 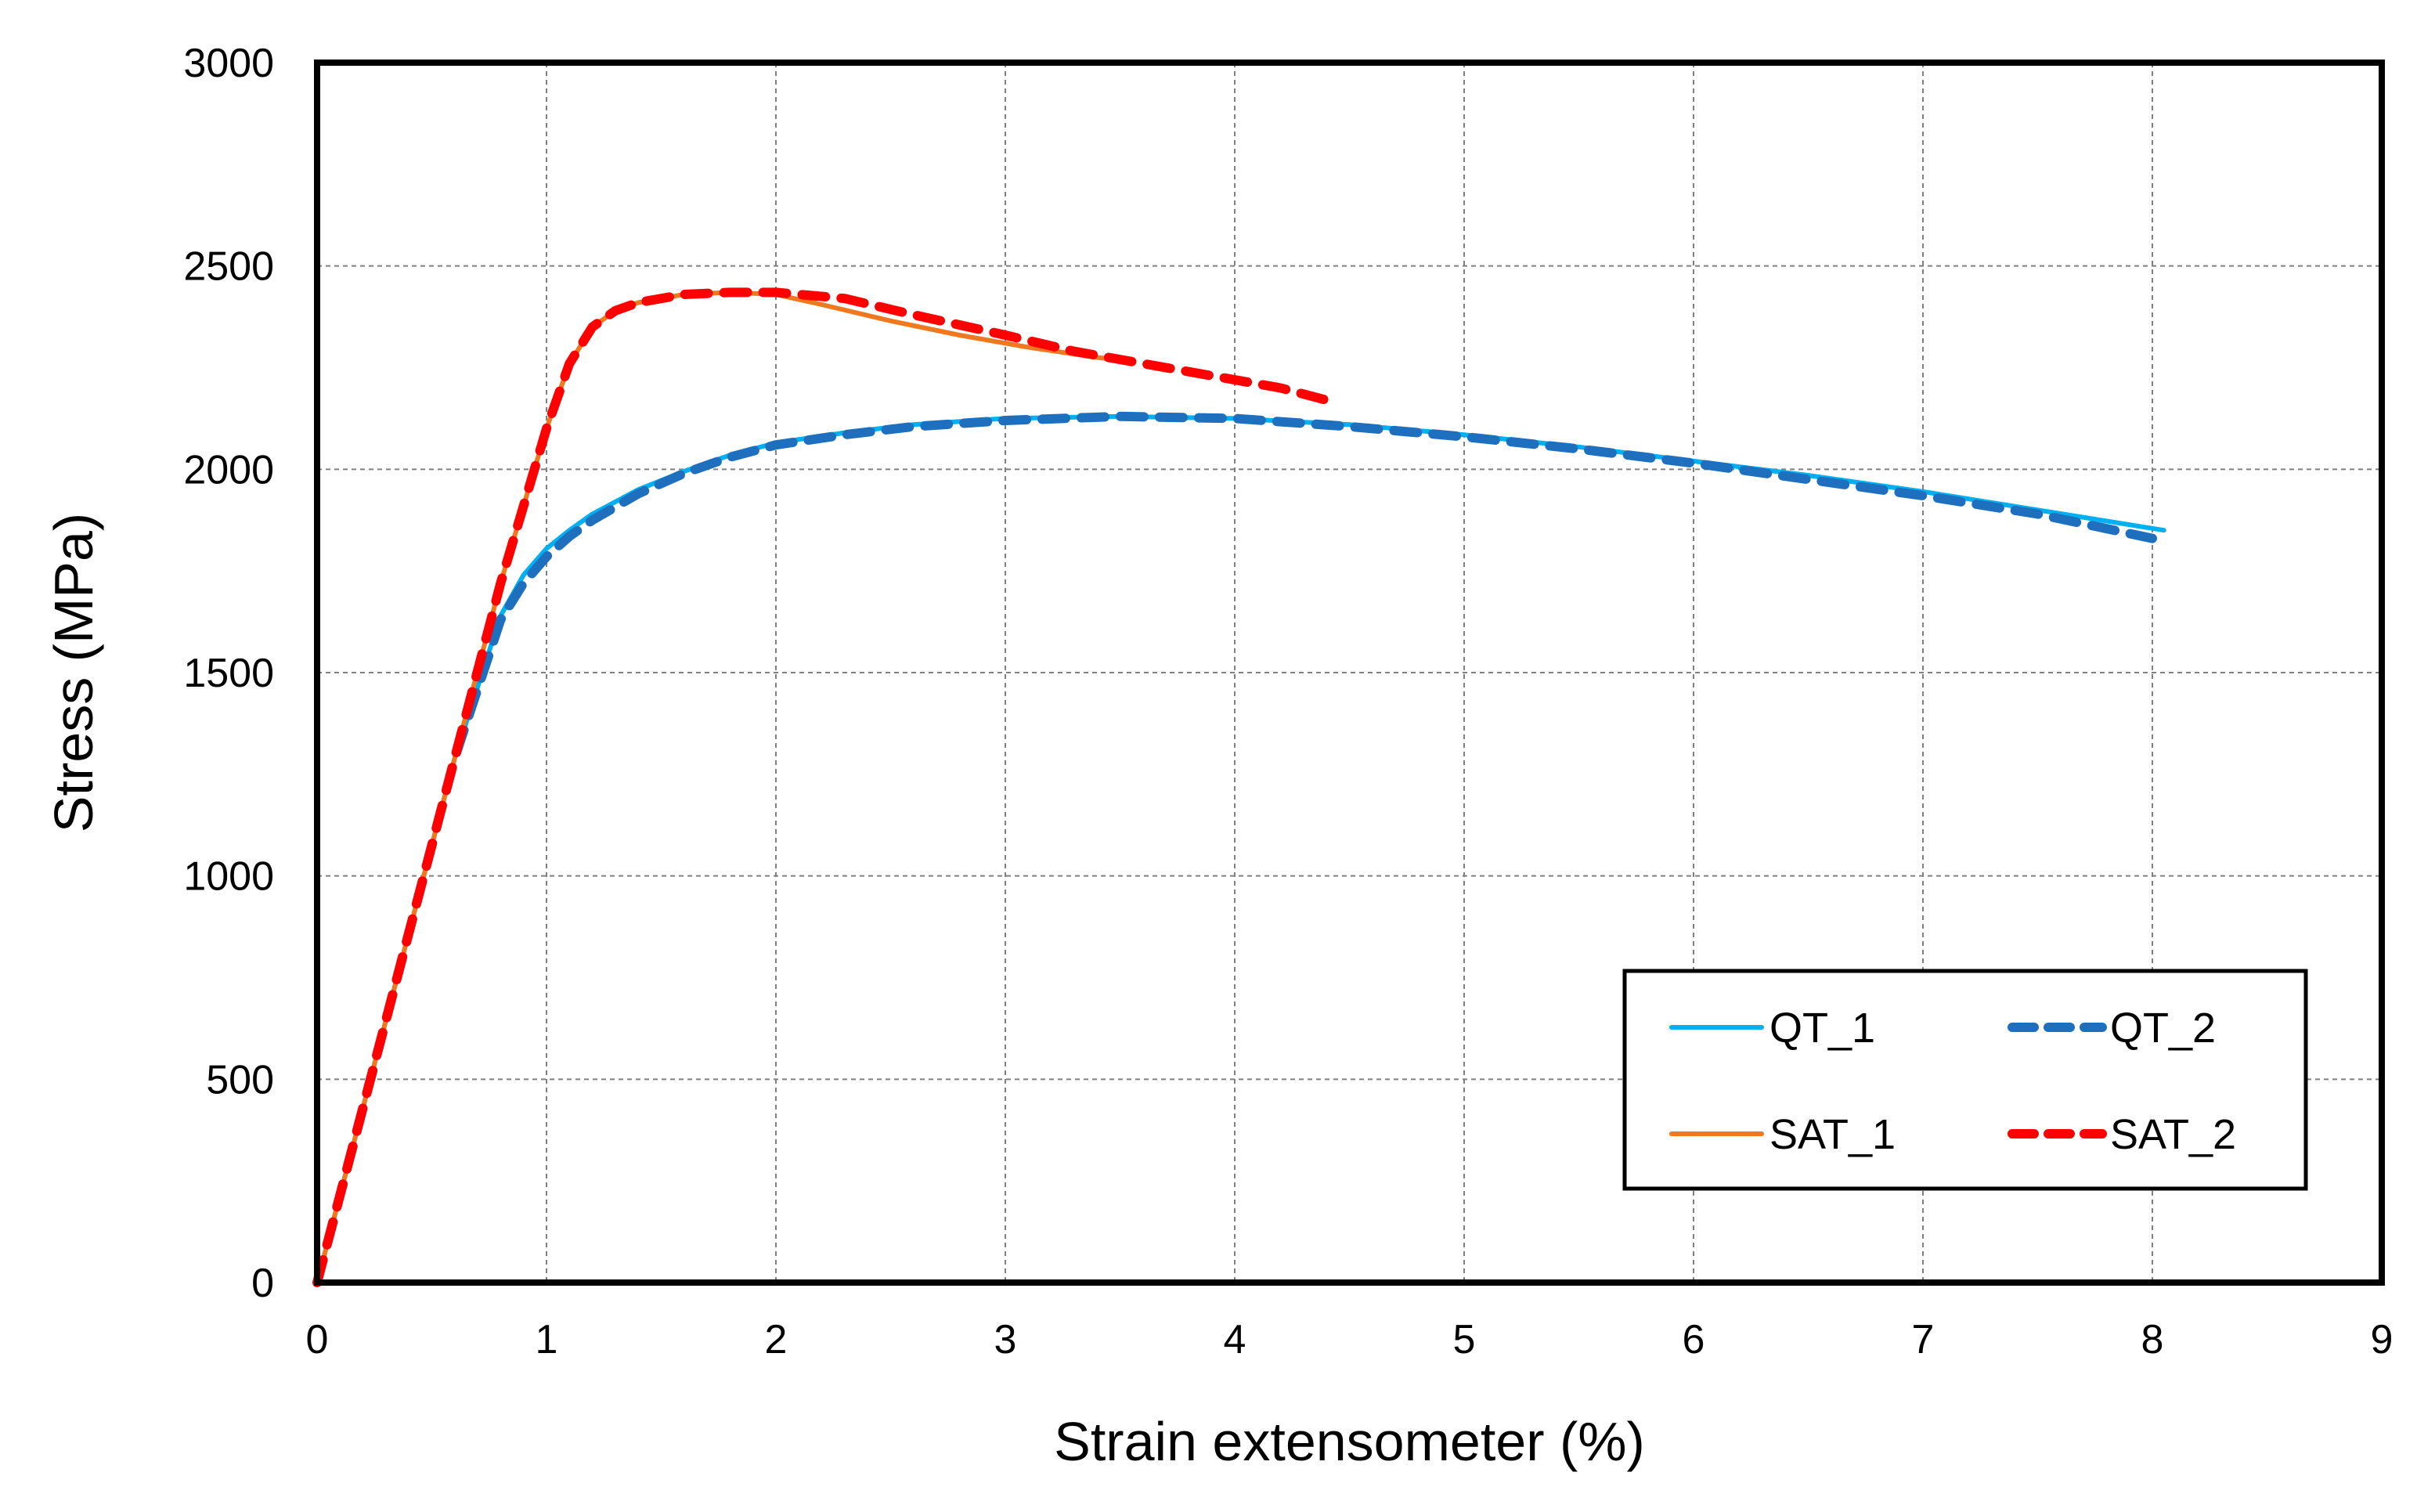 I want to click on x-tick-label: 1, so click(x=547, y=1339).